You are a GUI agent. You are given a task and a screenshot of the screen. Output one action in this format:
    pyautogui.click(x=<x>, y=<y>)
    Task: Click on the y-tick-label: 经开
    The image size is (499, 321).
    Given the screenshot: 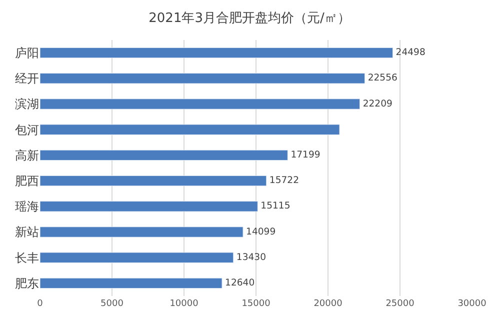 What is the action you would take?
    pyautogui.click(x=27, y=79)
    